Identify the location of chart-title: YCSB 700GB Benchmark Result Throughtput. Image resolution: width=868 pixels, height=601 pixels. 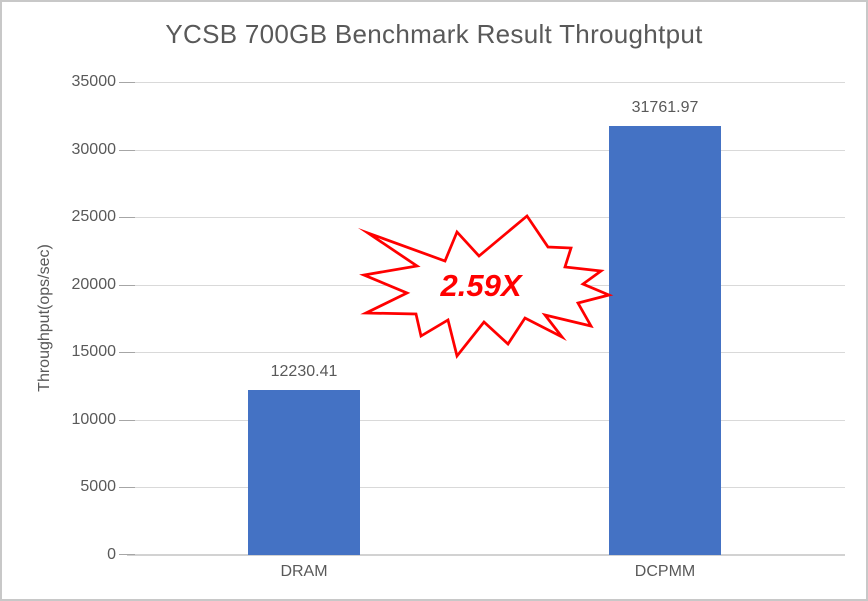
(434, 34).